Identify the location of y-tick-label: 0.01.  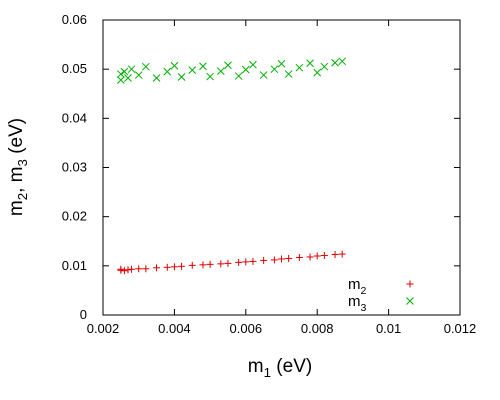
(74, 265).